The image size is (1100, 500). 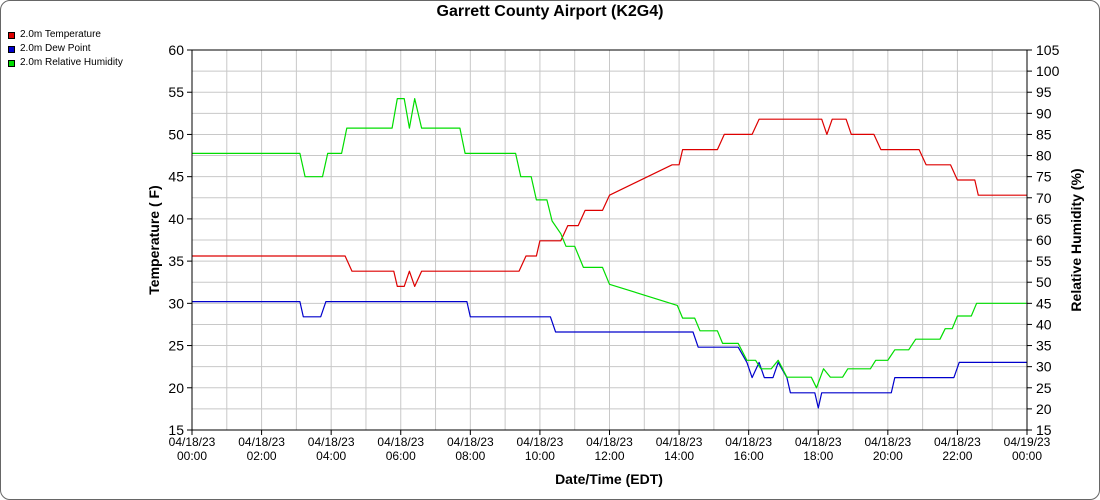 What do you see at coordinates (1044, 113) in the screenshot?
I see `right-tick-label: 90` at bounding box center [1044, 113].